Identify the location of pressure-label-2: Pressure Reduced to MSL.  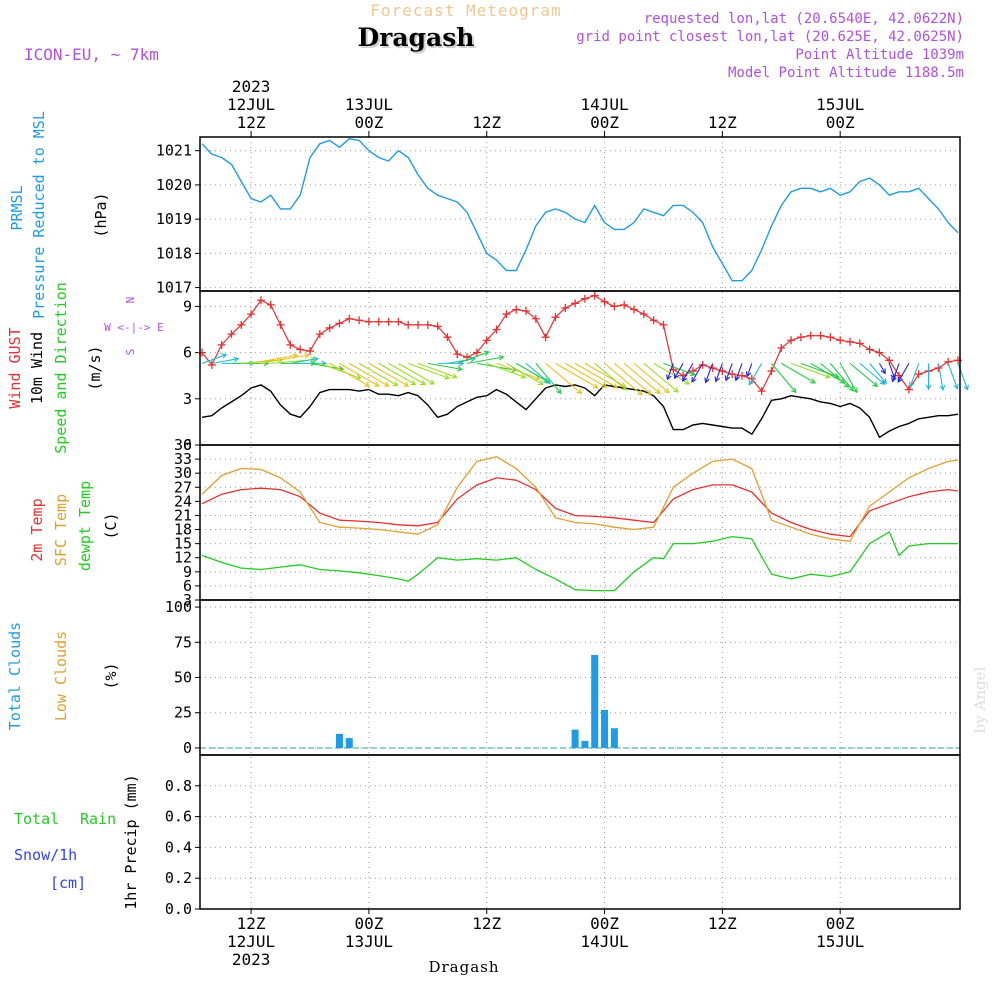
(39, 215).